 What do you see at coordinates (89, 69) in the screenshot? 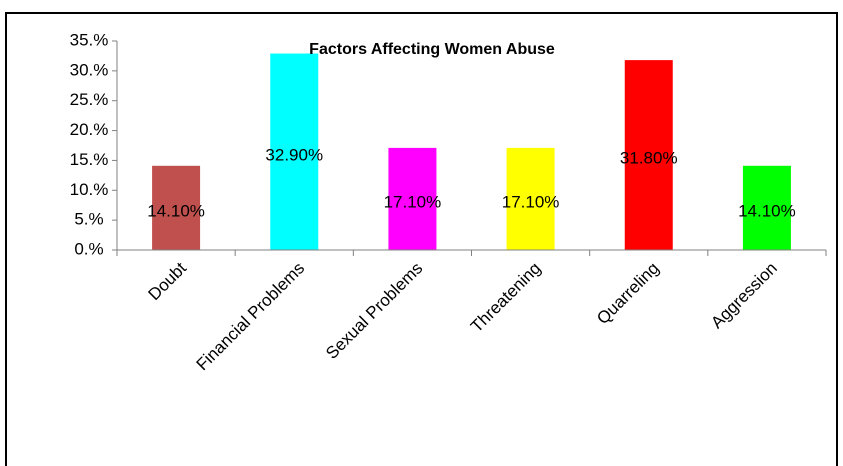
I see `y-tick-label: 30.%` at bounding box center [89, 69].